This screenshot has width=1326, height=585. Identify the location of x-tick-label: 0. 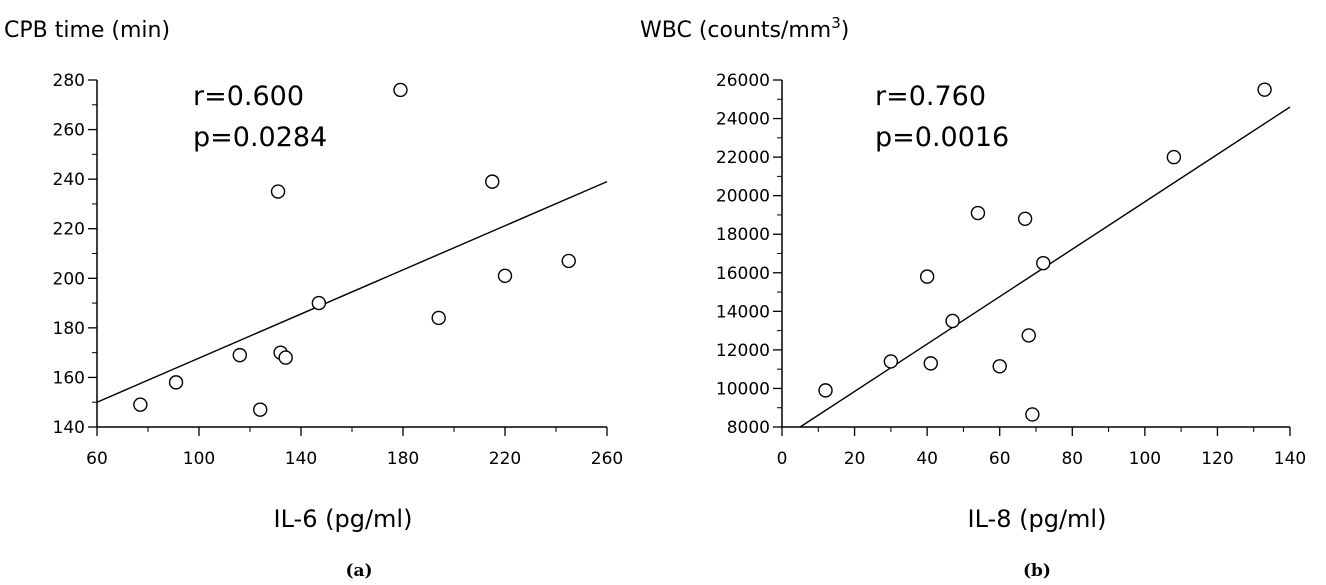
(782, 459).